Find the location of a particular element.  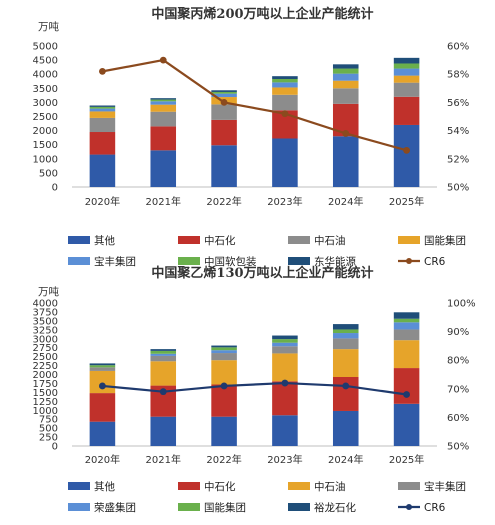

chart-title: 中国聚丙烯200万吨以上企业产能统计 is located at coordinates (262, 14).